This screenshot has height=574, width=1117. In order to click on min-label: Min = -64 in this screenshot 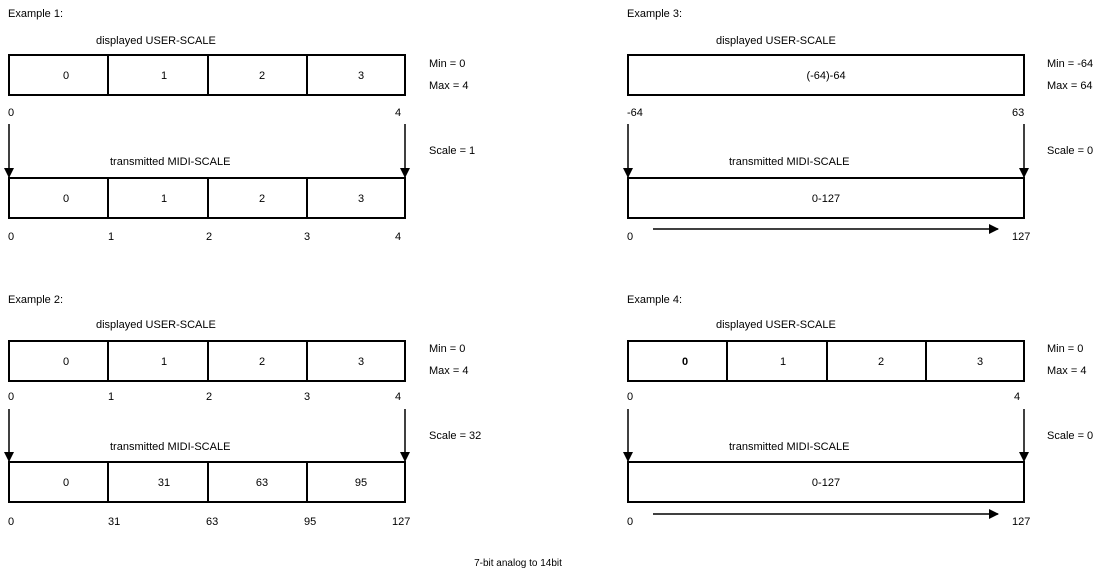, I will do `click(1070, 64)`.